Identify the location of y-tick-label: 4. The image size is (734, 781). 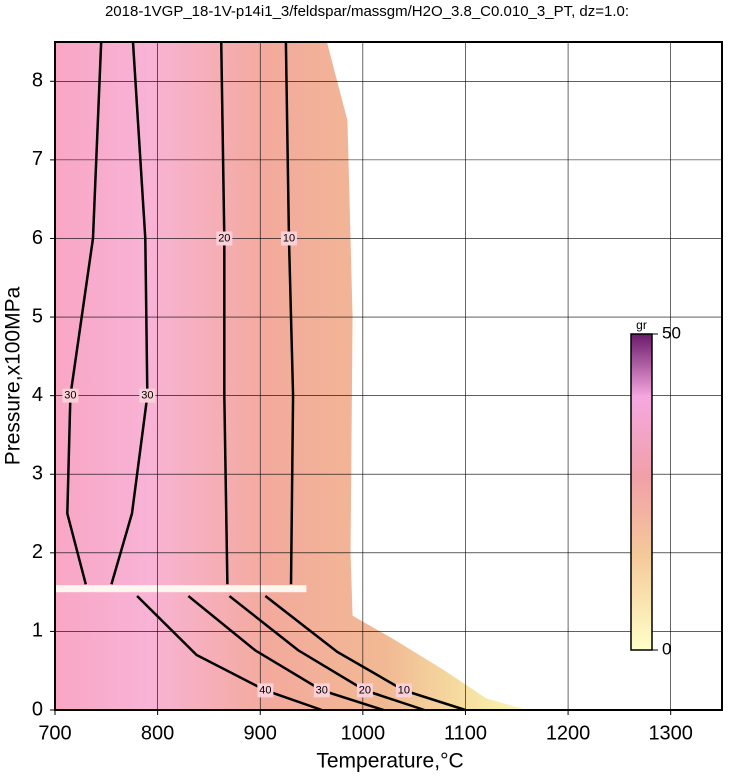
(37, 395).